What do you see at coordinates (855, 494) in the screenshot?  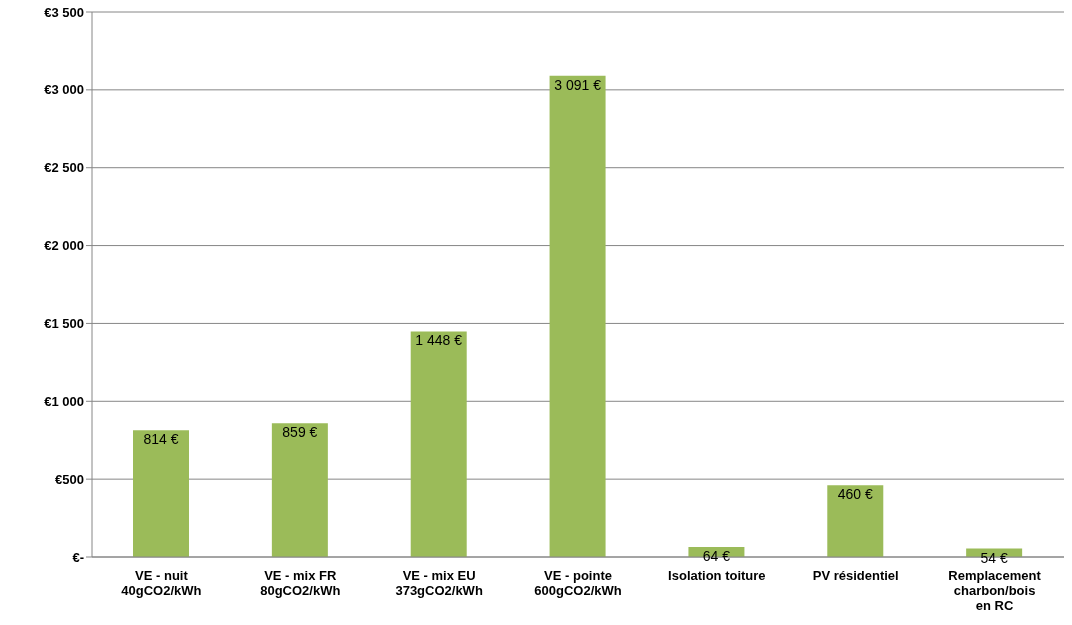 I see `data-label: 460 €` at bounding box center [855, 494].